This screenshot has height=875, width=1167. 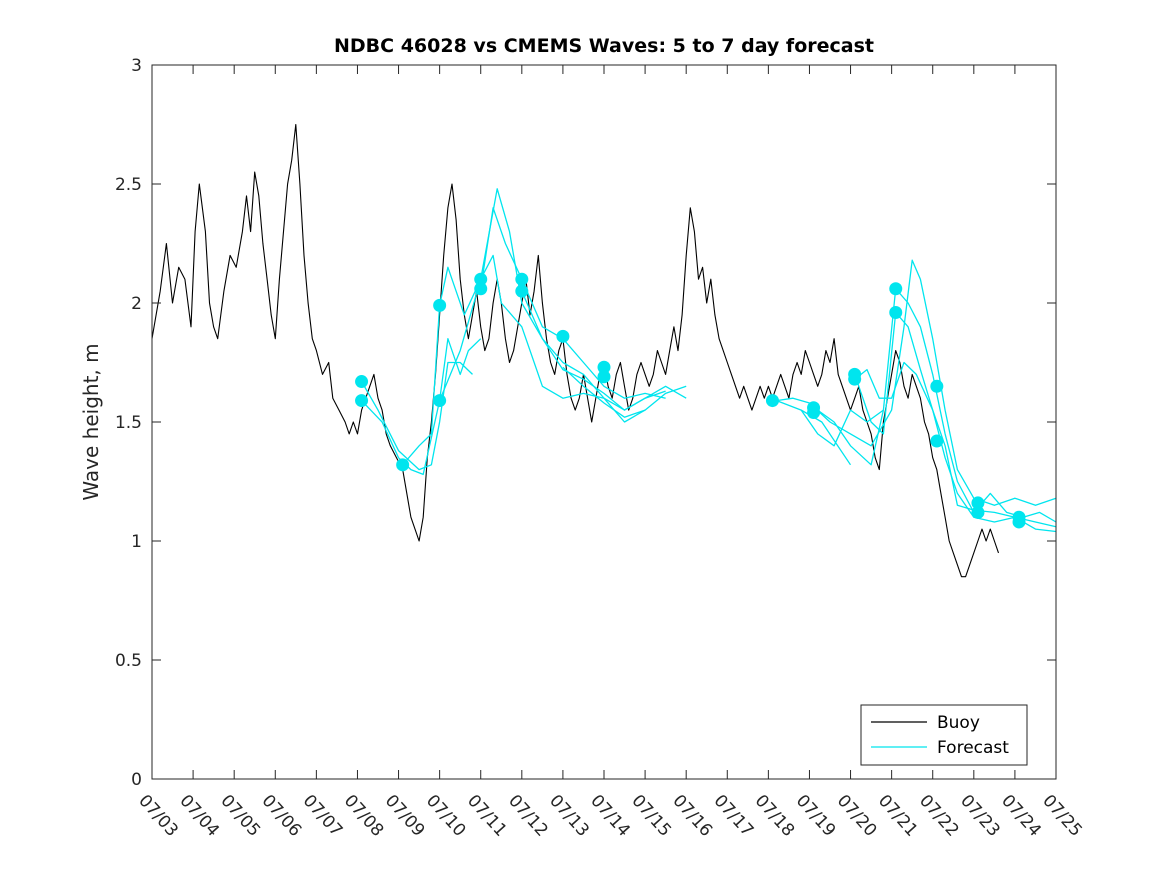 What do you see at coordinates (136, 66) in the screenshot?
I see `y-tick-label-6: 3` at bounding box center [136, 66].